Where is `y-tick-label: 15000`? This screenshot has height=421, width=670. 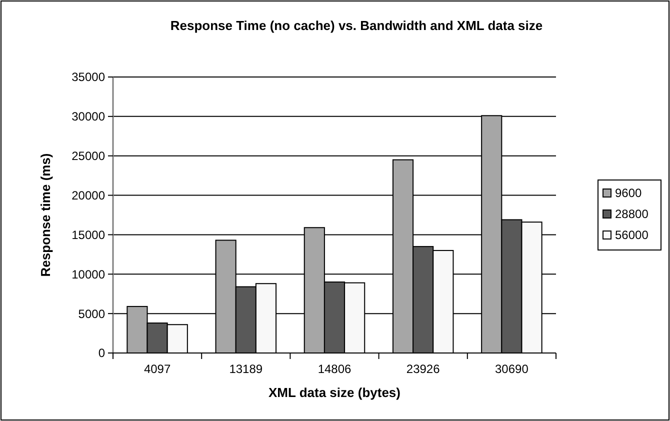 y-tick-label: 15000 is located at coordinates (89, 235).